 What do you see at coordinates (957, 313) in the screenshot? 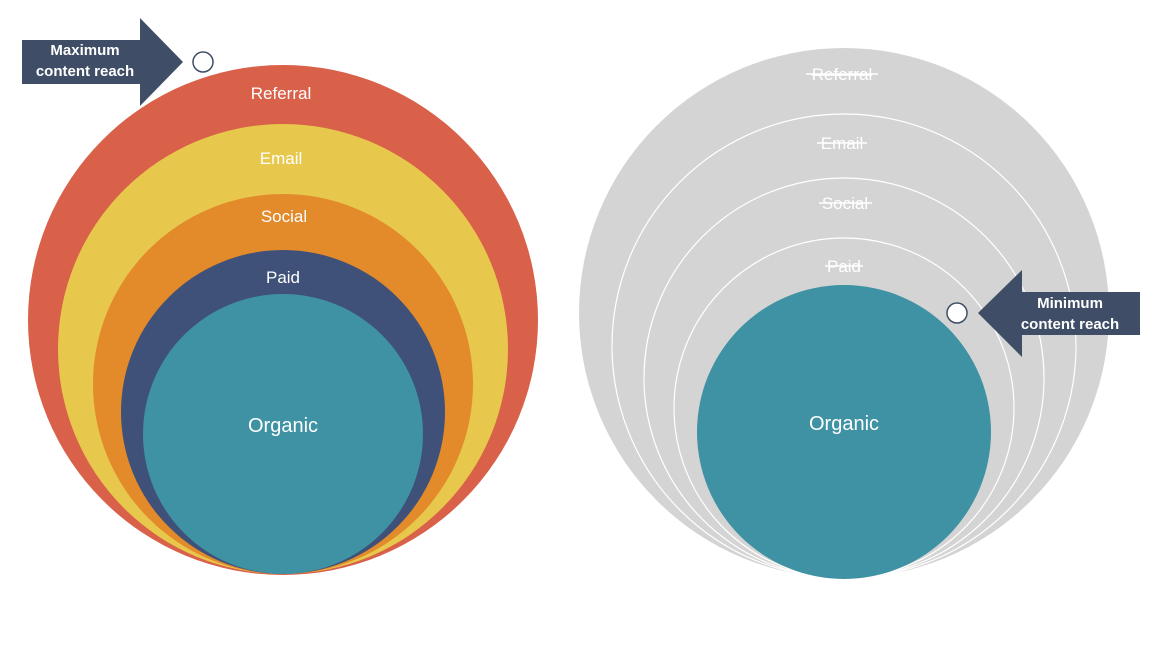
I see `minimum-reach-marker` at bounding box center [957, 313].